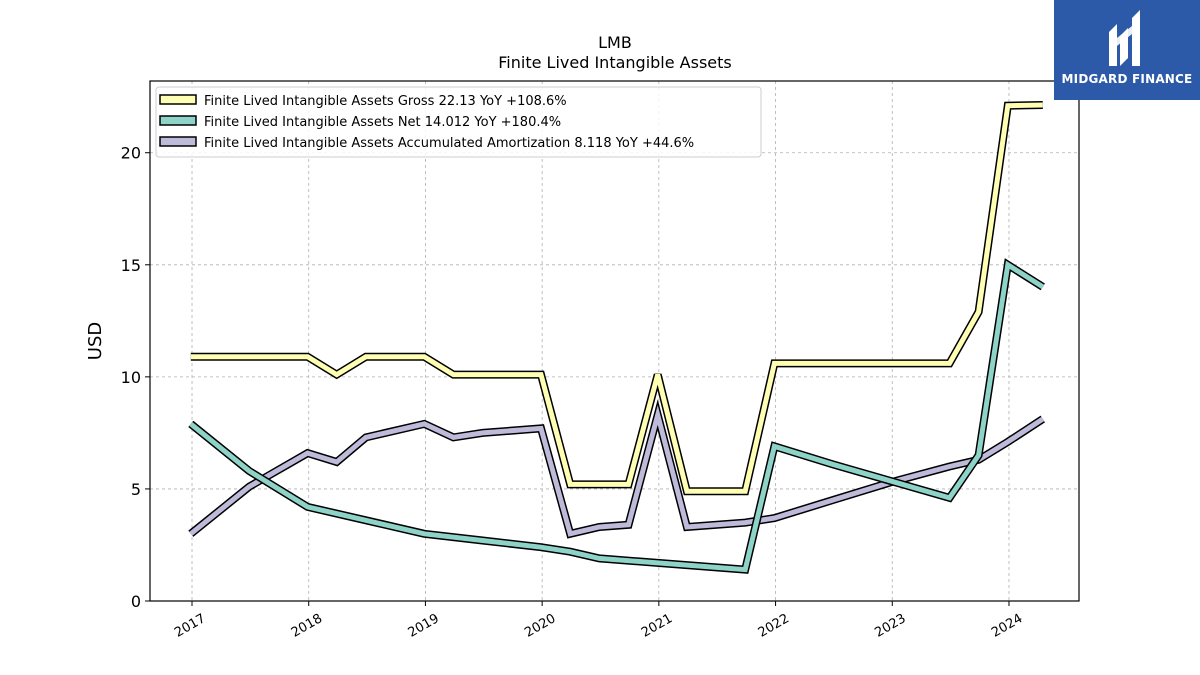 This screenshot has height=675, width=1200. I want to click on brand-logo: MIDGARD FINANCE, so click(1127, 50).